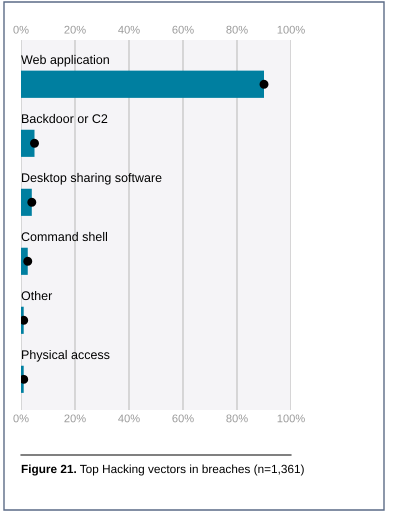 The height and width of the screenshot is (512, 397). What do you see at coordinates (291, 30) in the screenshot?
I see `x-tick-label: 100%` at bounding box center [291, 30].